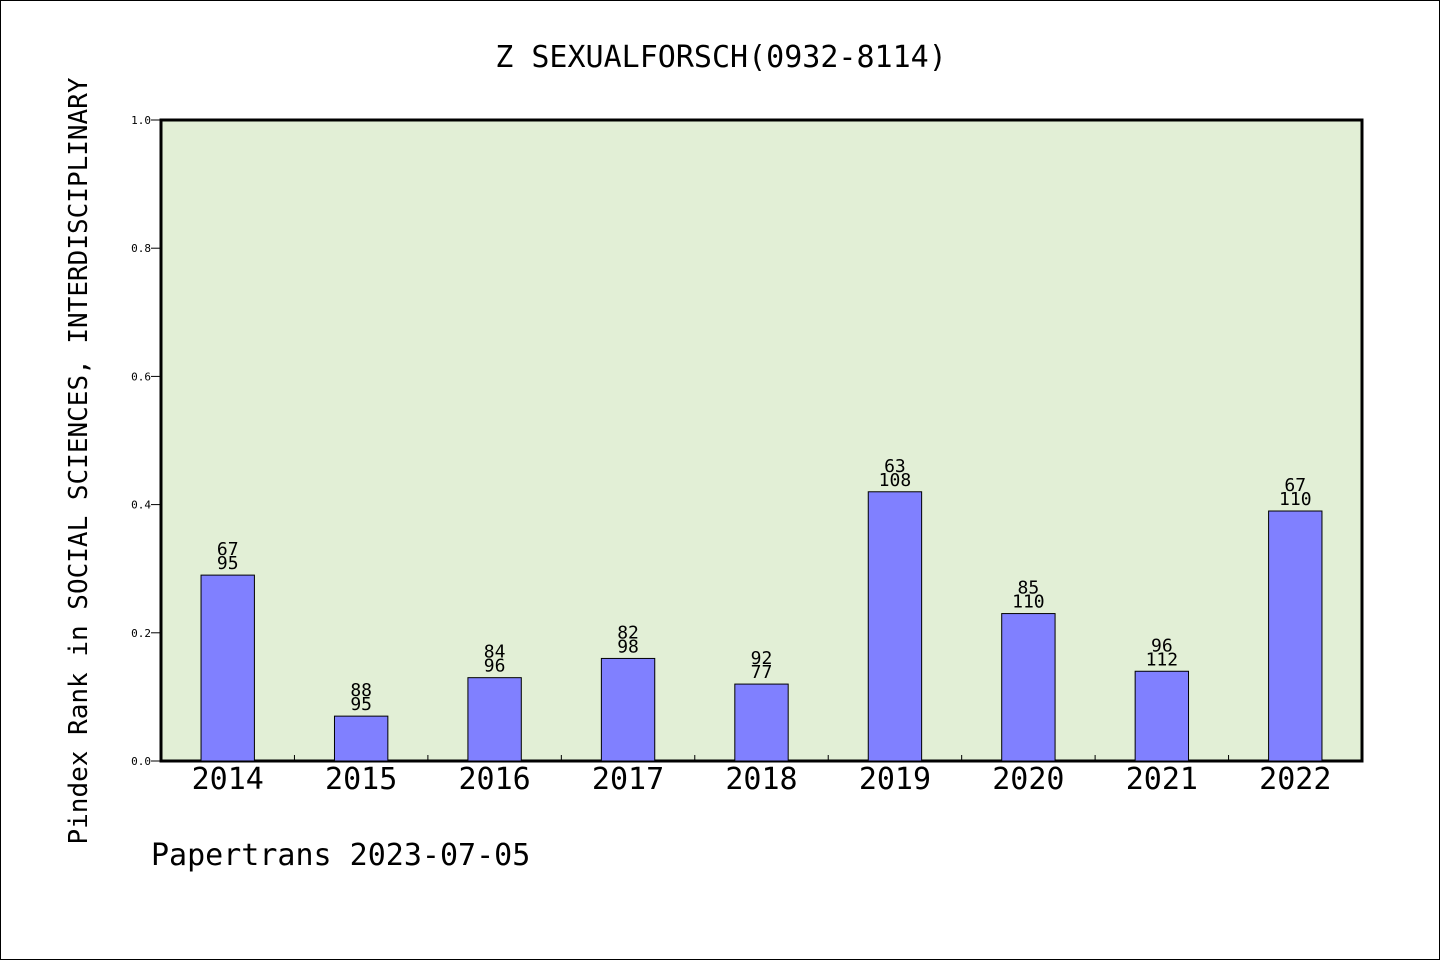 The width and height of the screenshot is (1440, 964). I want to click on x-tick-label: 2017, so click(628, 779).